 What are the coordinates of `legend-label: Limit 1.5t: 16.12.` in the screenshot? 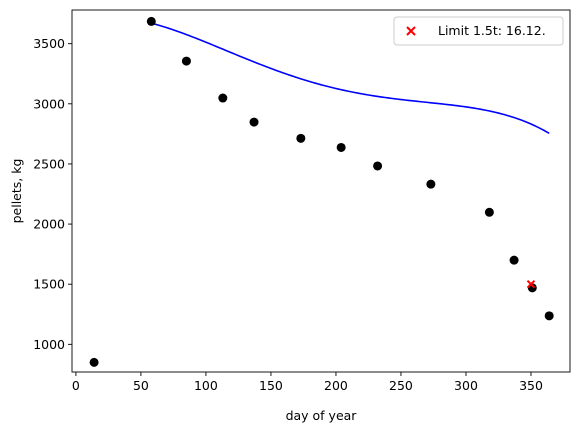 It's located at (492, 30).